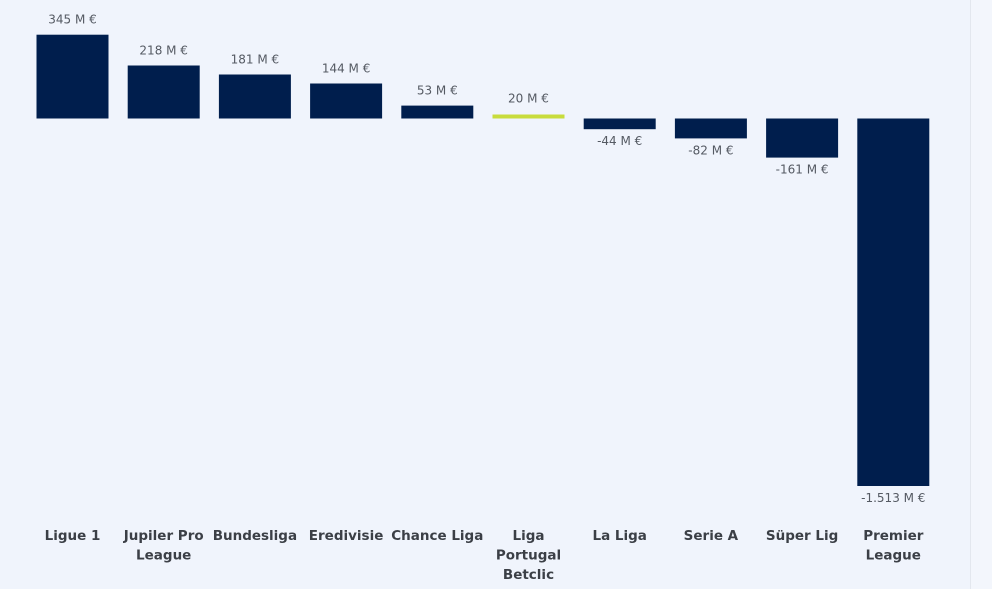 The height and width of the screenshot is (589, 992). What do you see at coordinates (255, 60) in the screenshot?
I see `value-label-bundesliga: 181 M €` at bounding box center [255, 60].